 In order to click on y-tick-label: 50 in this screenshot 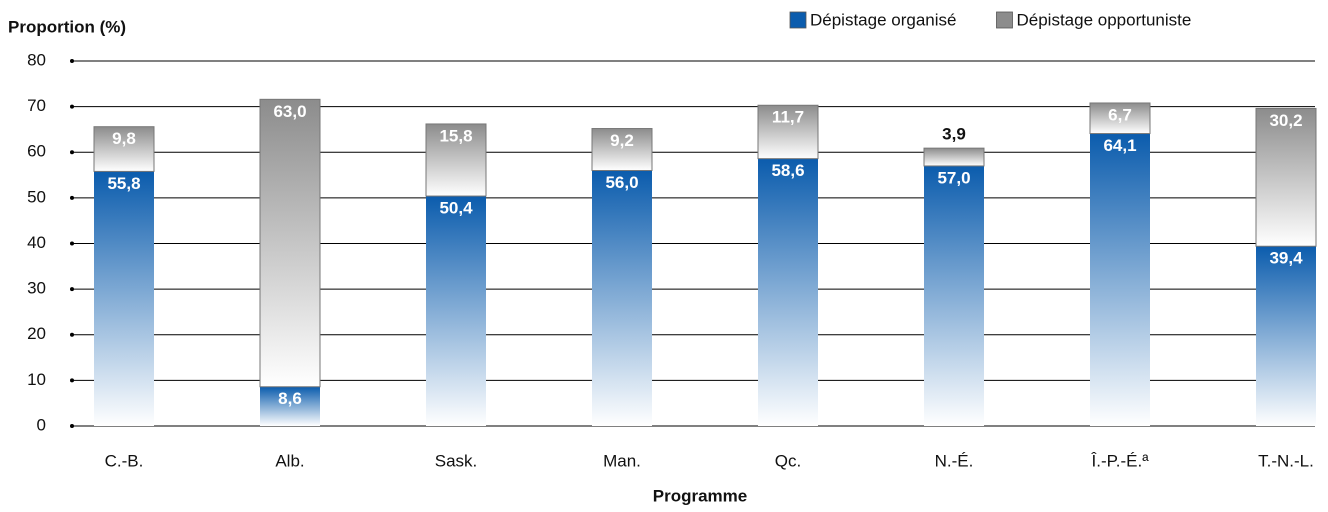, I will do `click(36, 196)`.